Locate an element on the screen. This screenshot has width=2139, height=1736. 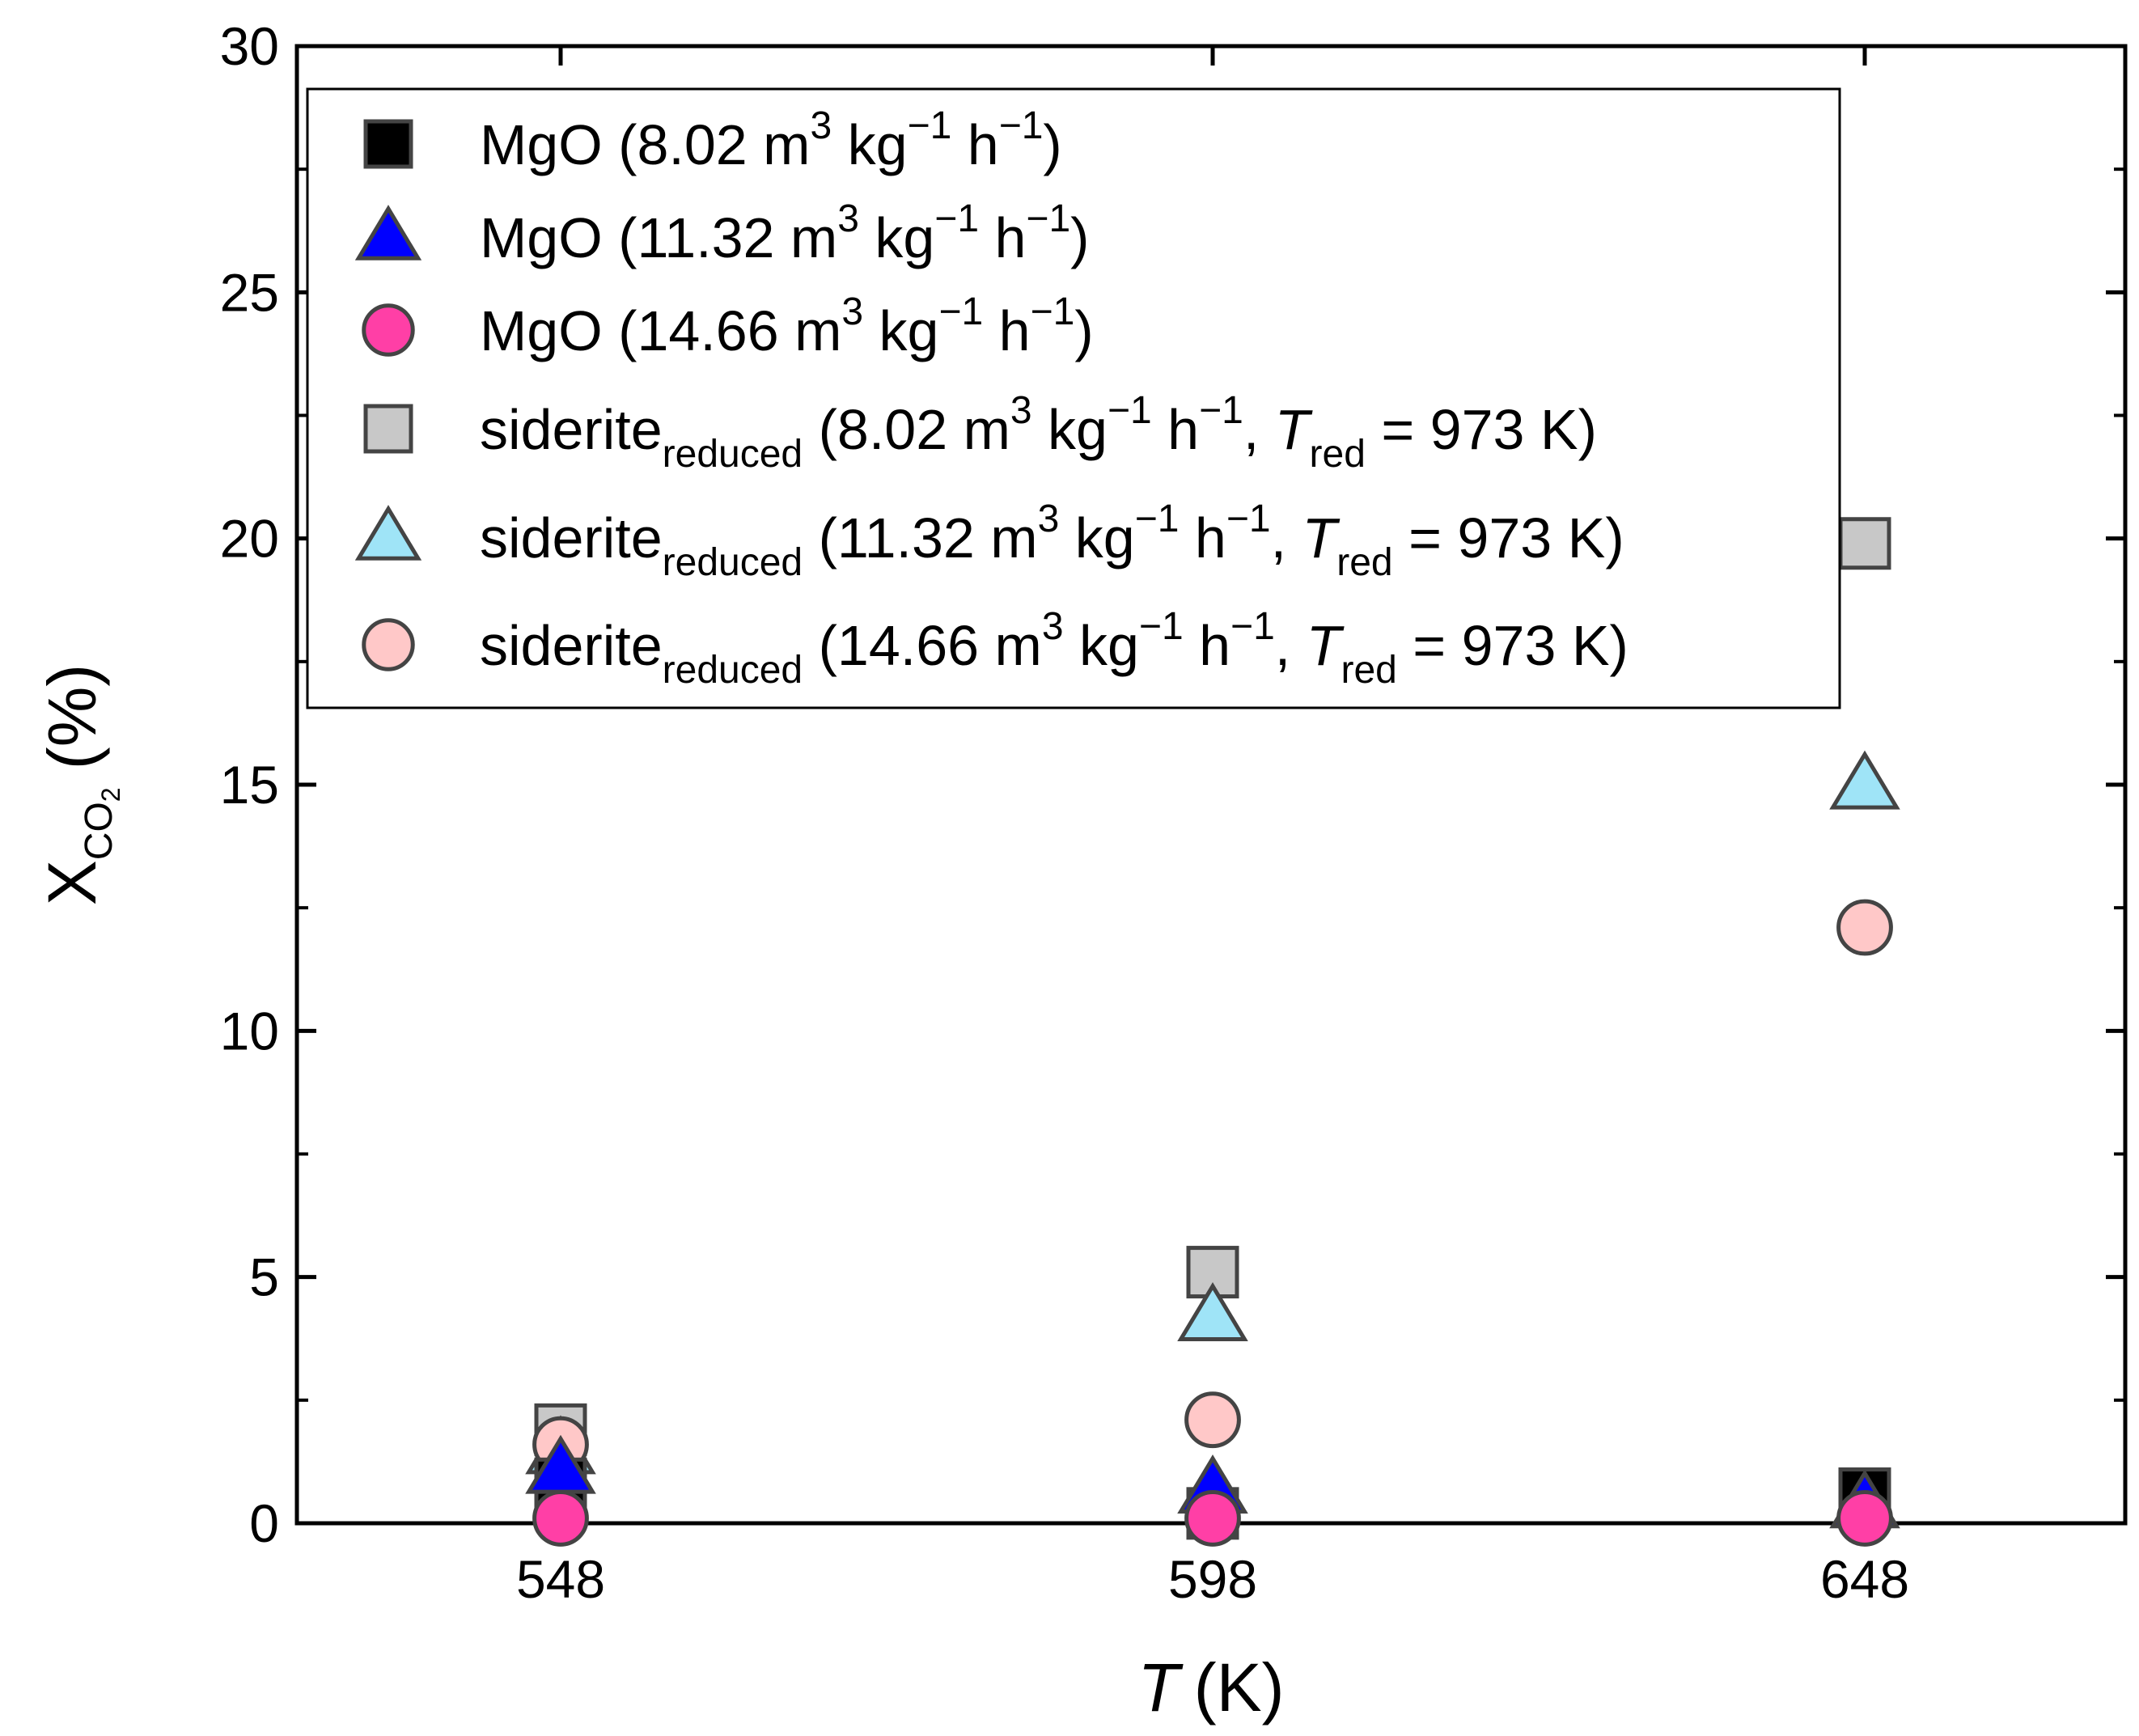
y-tick-label: 0 is located at coordinates (264, 1523).